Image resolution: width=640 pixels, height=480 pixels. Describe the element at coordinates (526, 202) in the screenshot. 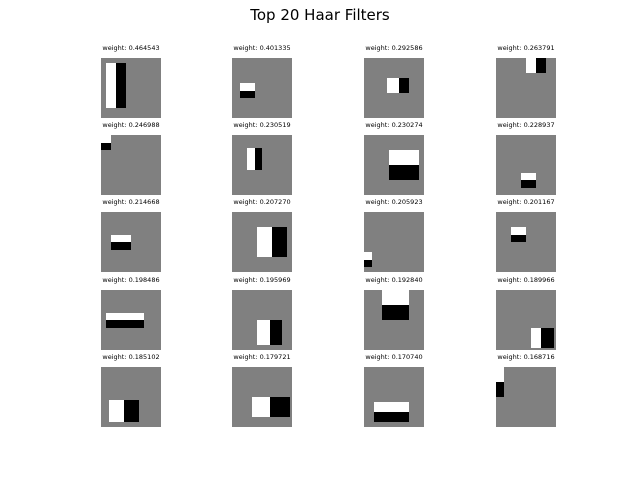

I see `filter-weight-label: weight: 0.201167` at that location.